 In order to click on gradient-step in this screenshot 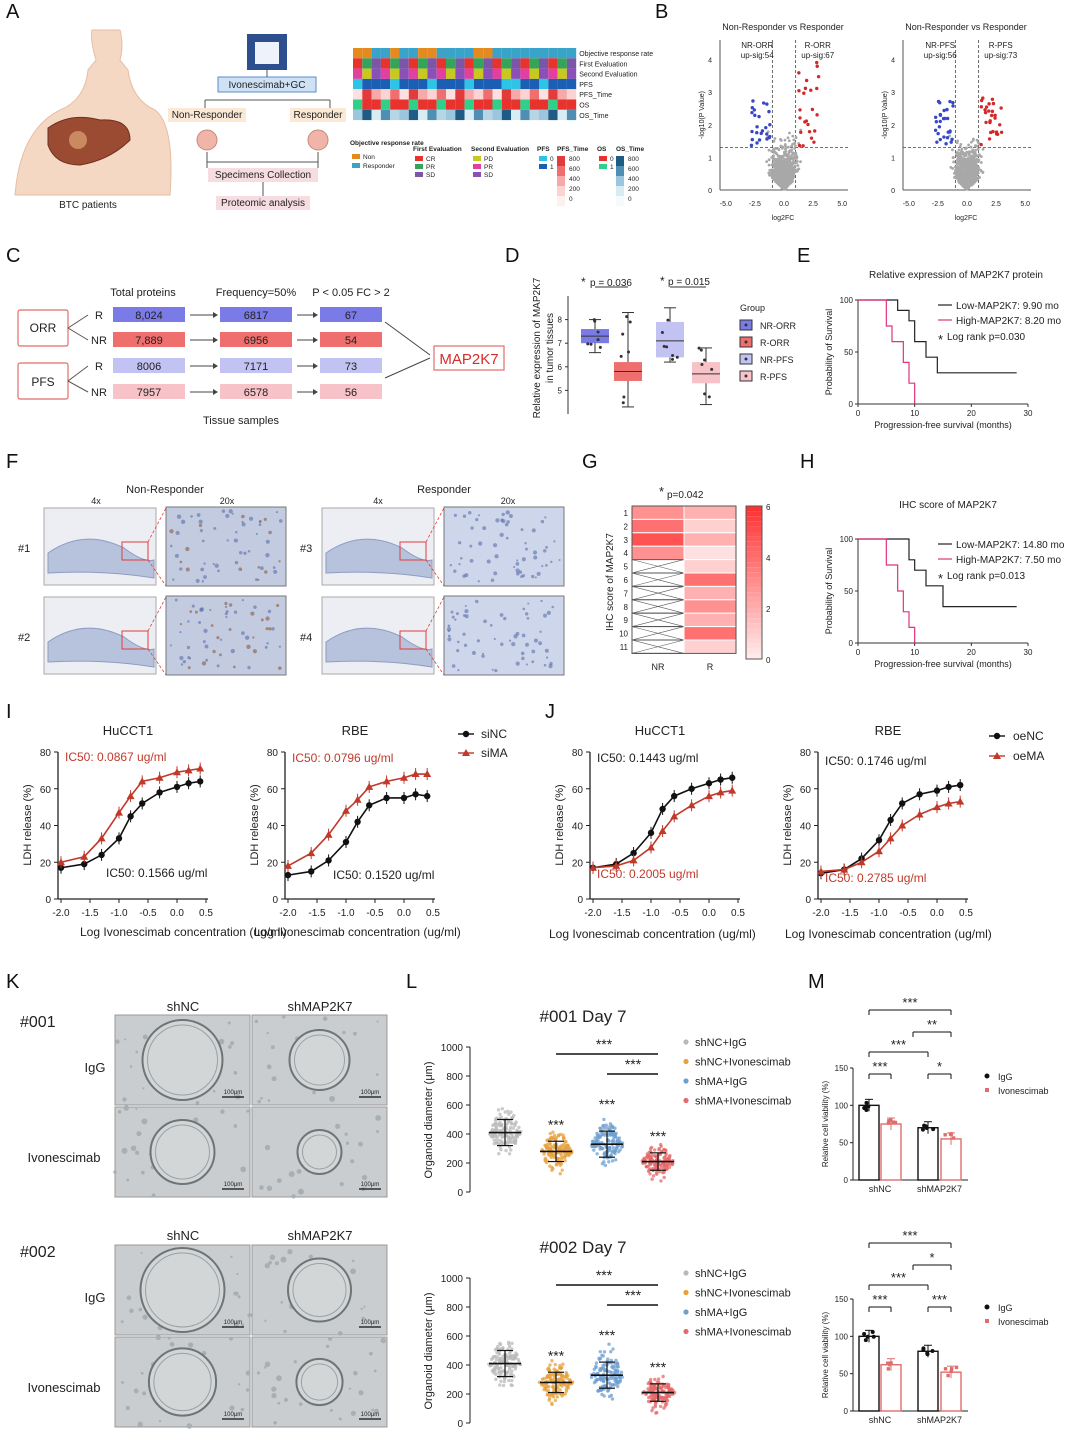, I will do `click(620, 191)`.